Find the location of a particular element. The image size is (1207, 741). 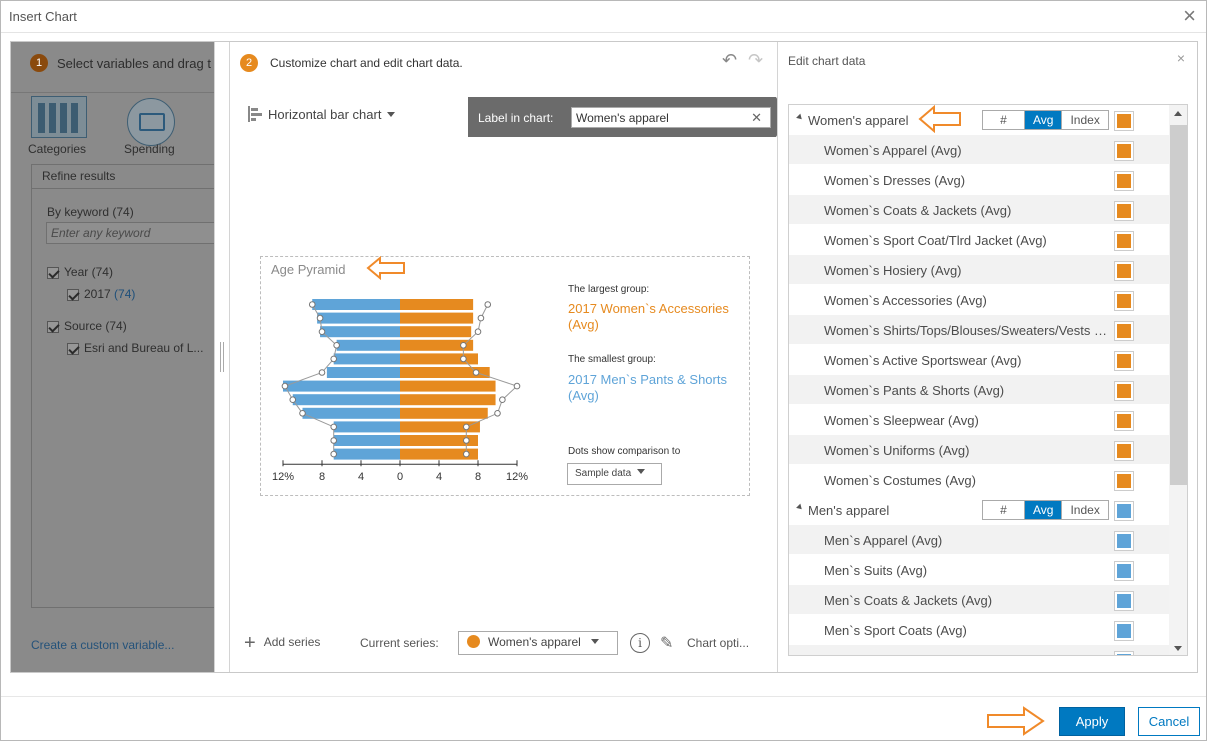

keyword-filter: By keyword (74) is located at coordinates (90, 212).